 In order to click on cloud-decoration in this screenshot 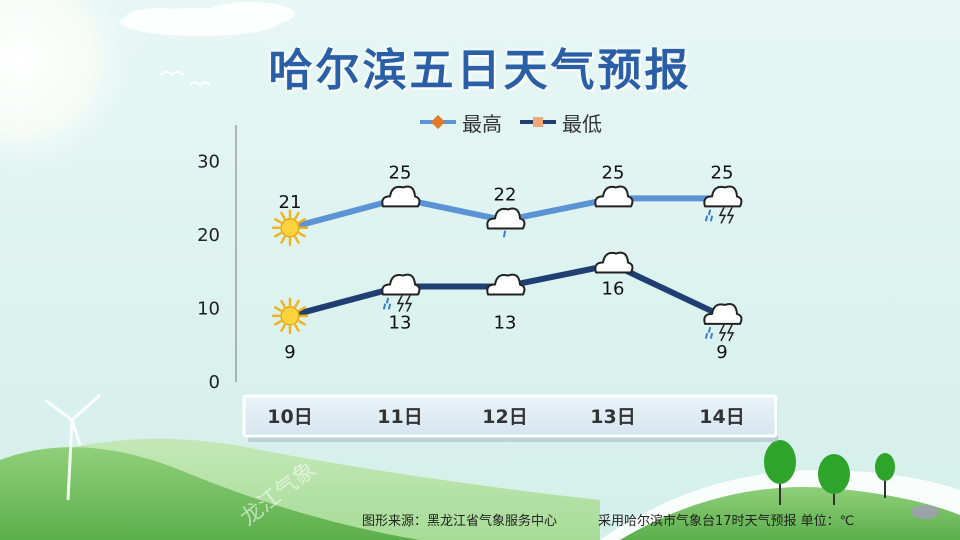, I will do `click(207, 19)`.